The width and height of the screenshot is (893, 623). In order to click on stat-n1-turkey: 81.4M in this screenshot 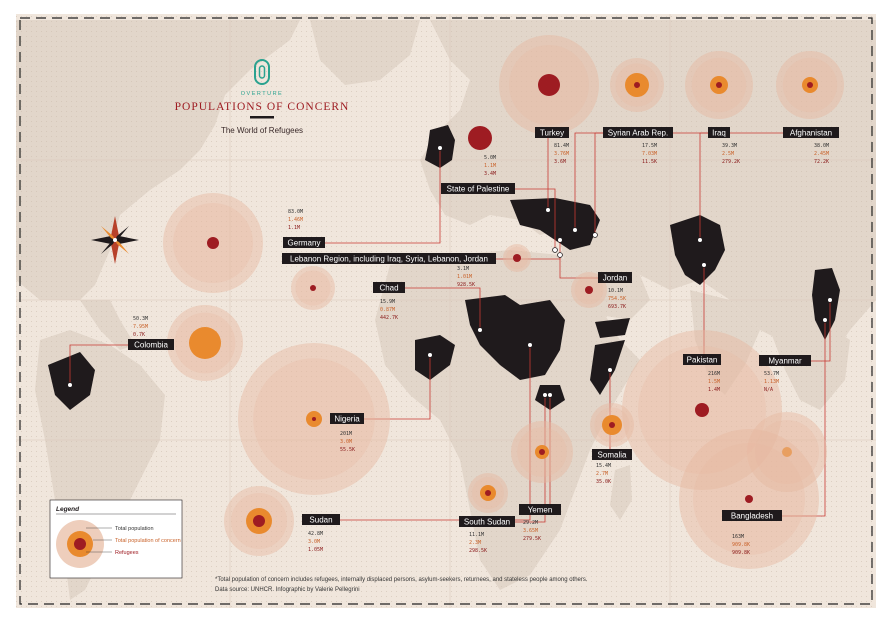, I will do `click(561, 146)`.